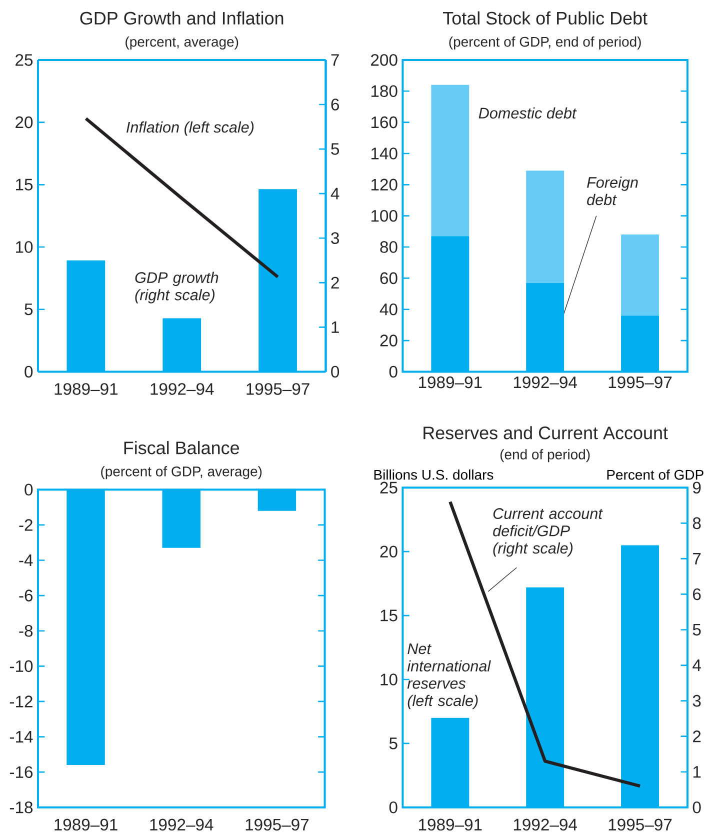  What do you see at coordinates (181, 18) in the screenshot?
I see `chart-title: GDP Growth and Inflation` at bounding box center [181, 18].